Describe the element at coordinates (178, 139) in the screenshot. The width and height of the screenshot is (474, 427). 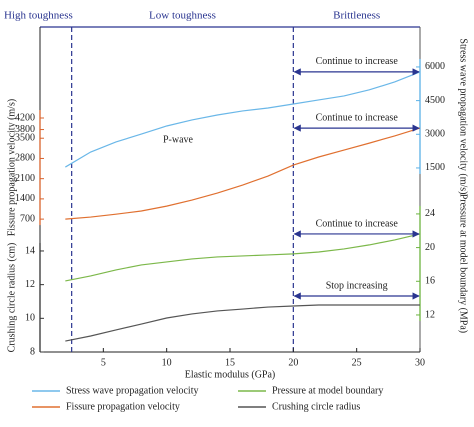
I see `series-annotation: P-wave` at that location.